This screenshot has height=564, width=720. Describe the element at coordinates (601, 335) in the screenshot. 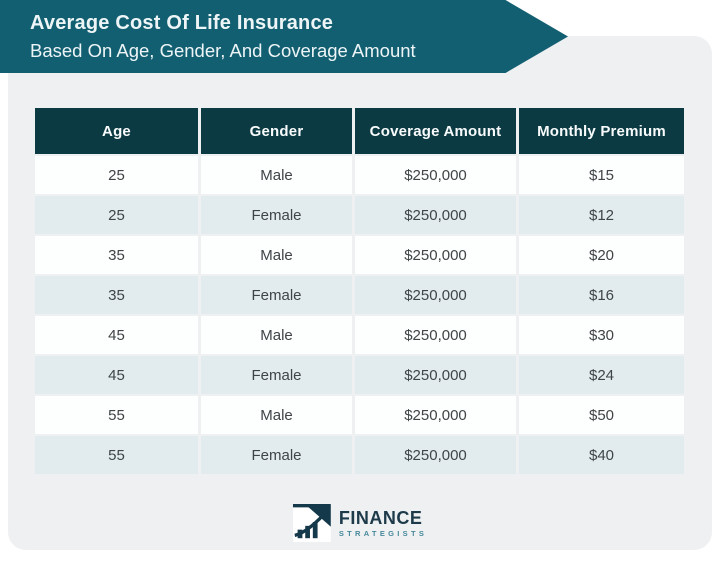

I see `table-cell: $30` at that location.